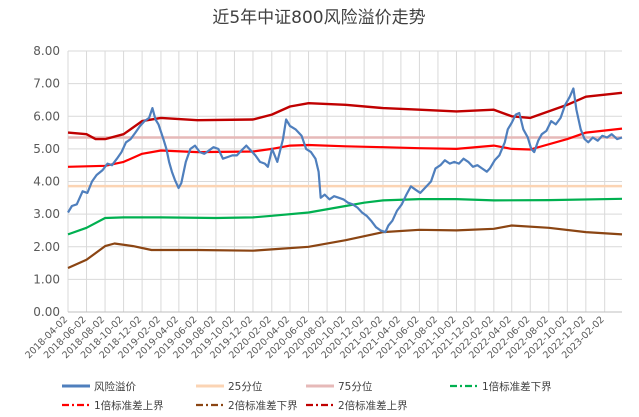  I want to click on y-tick-label: 6.00, so click(46, 116).